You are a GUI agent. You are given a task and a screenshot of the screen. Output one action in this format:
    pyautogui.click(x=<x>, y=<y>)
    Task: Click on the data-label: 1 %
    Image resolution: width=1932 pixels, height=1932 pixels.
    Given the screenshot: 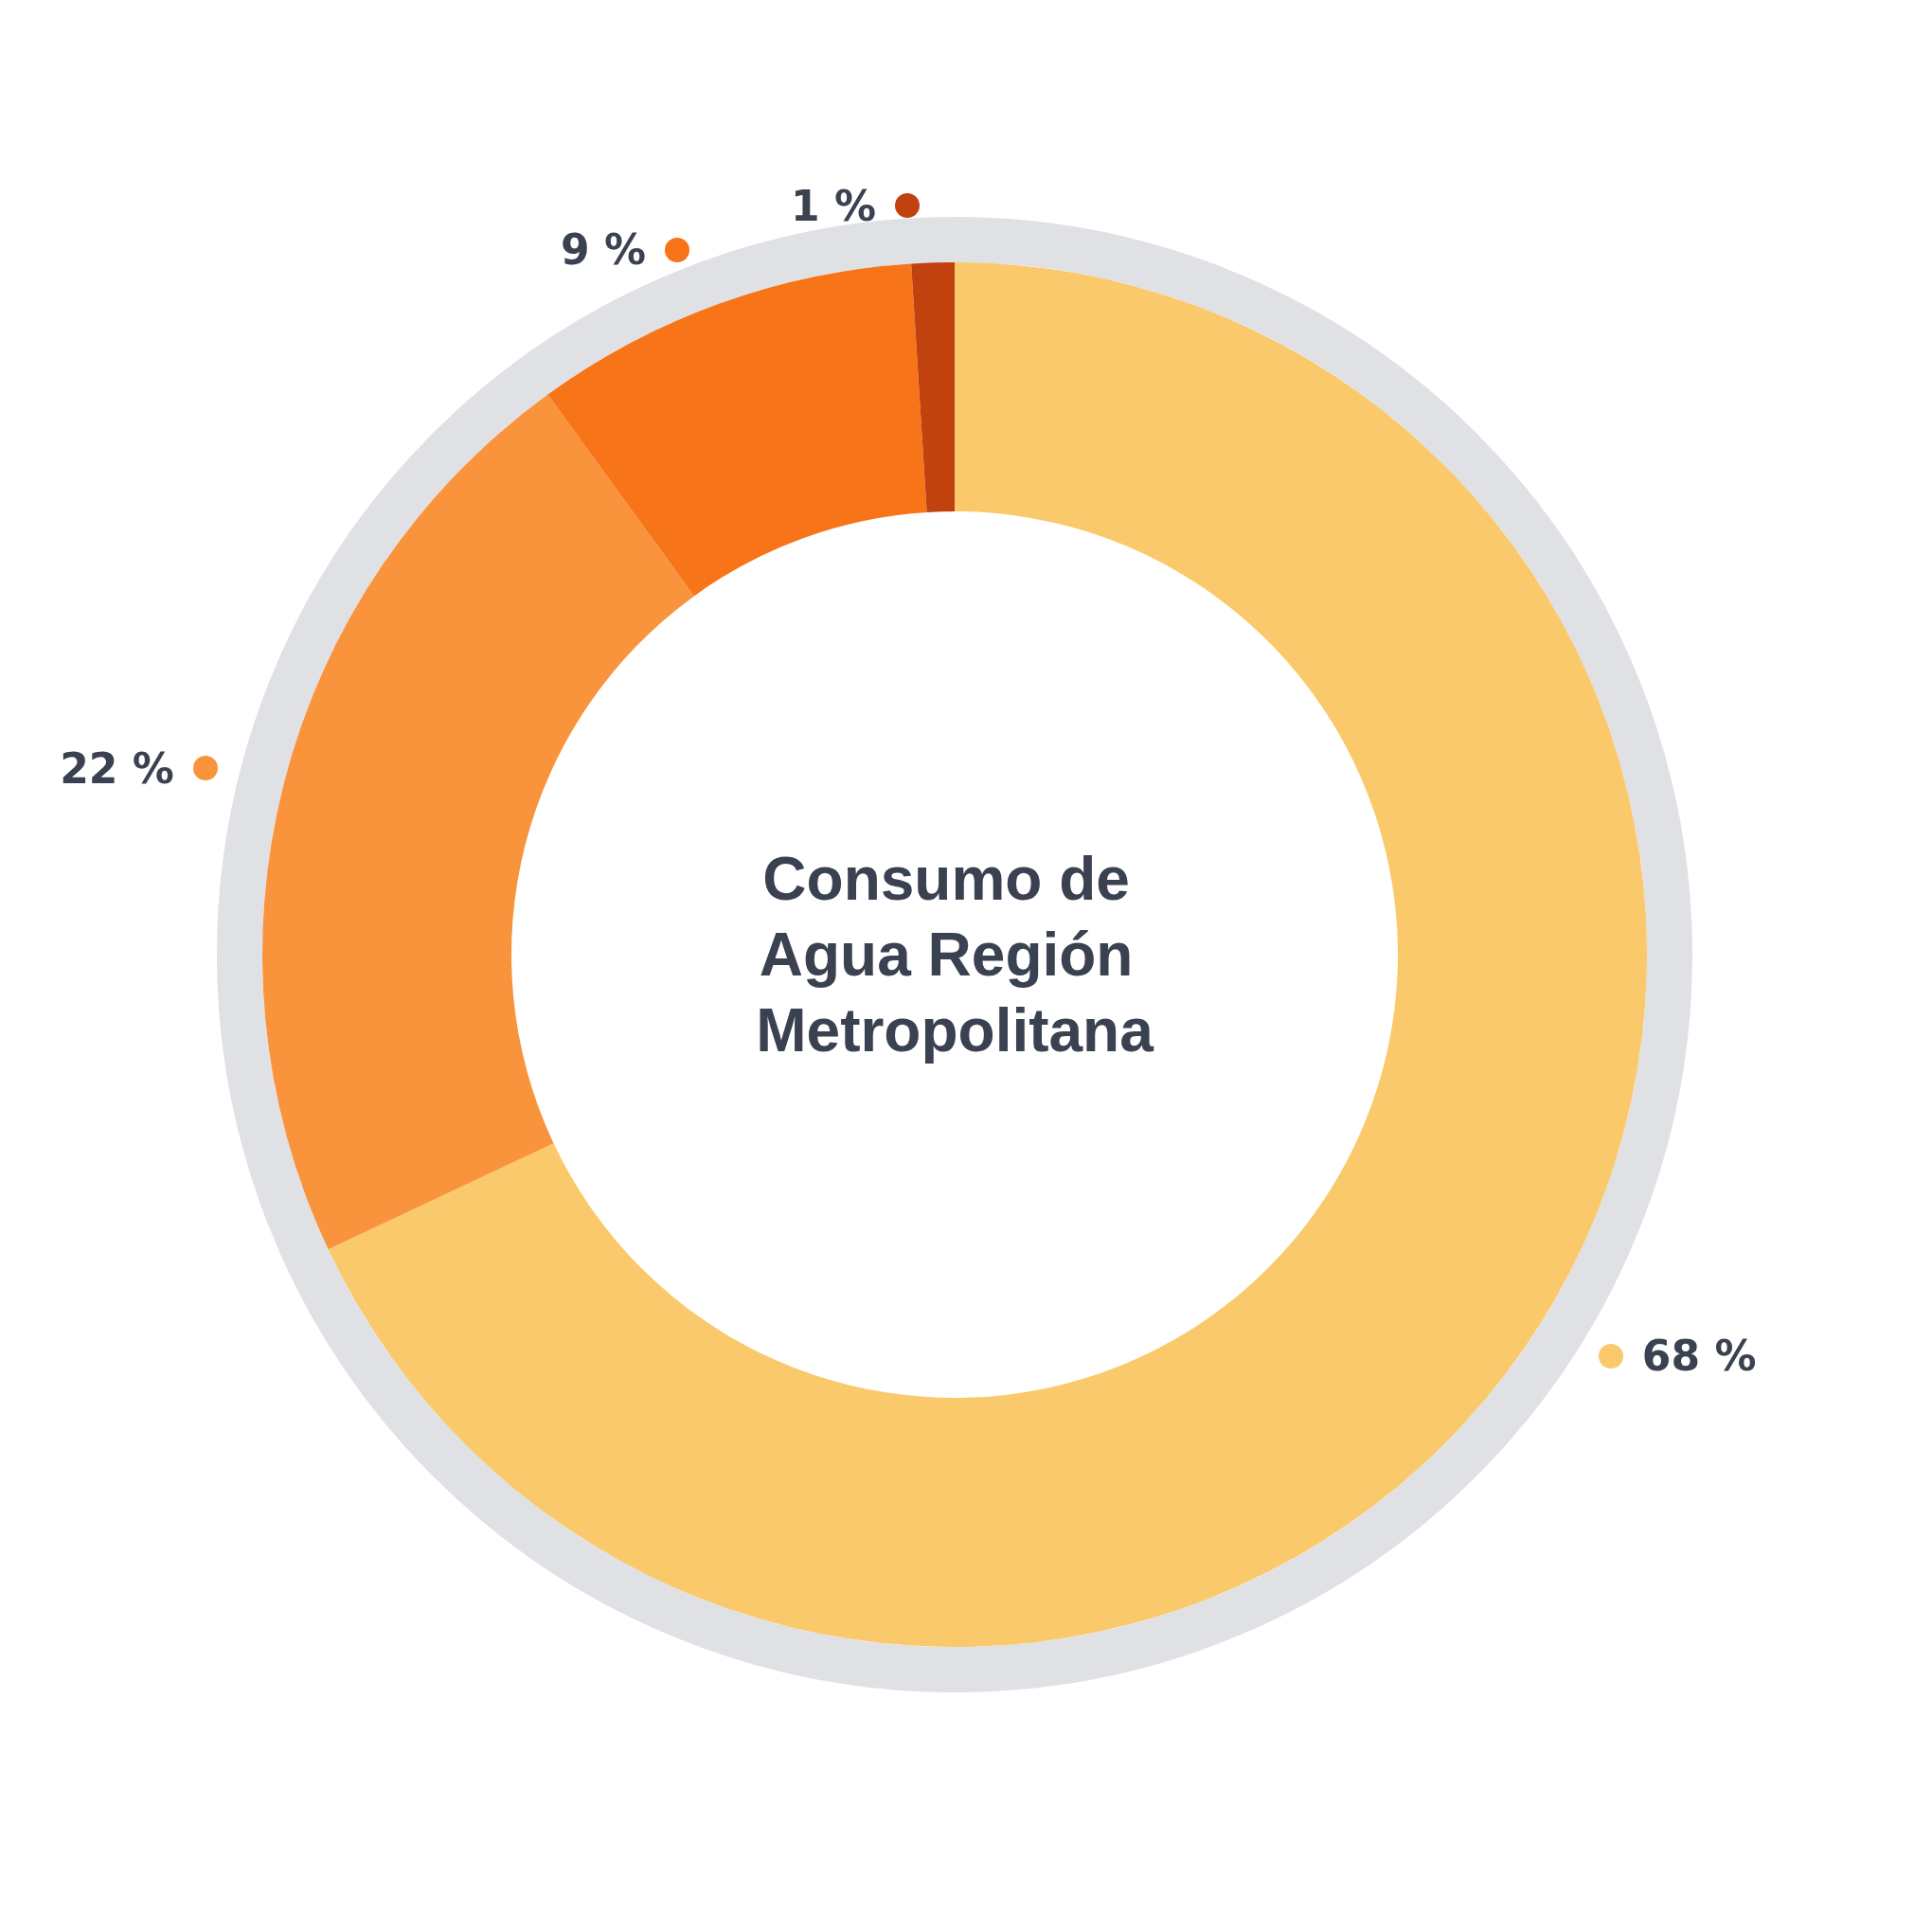 What is the action you would take?
    pyautogui.click(x=834, y=205)
    